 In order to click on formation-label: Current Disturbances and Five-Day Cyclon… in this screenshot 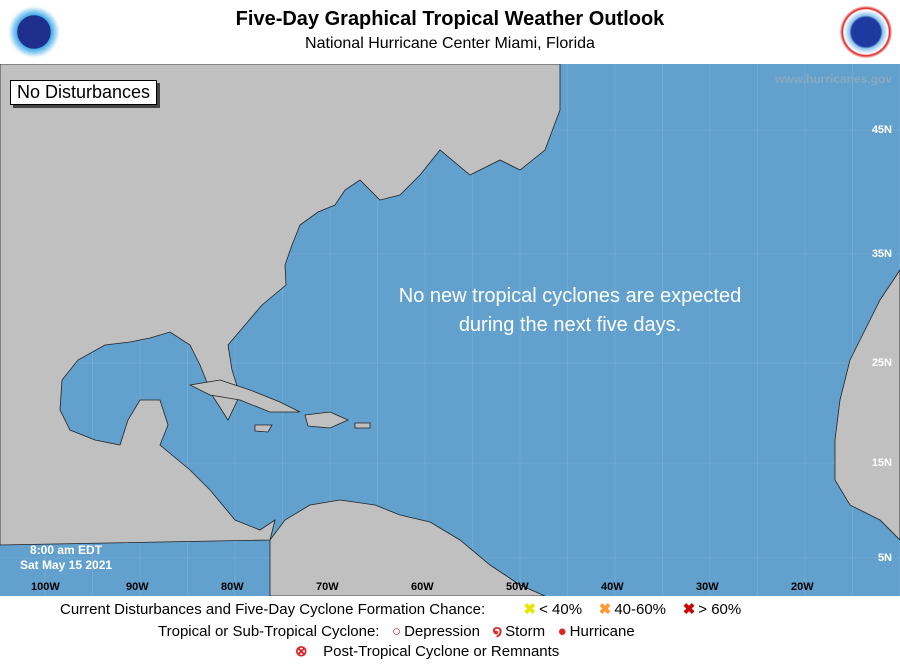, I will do `click(273, 609)`.